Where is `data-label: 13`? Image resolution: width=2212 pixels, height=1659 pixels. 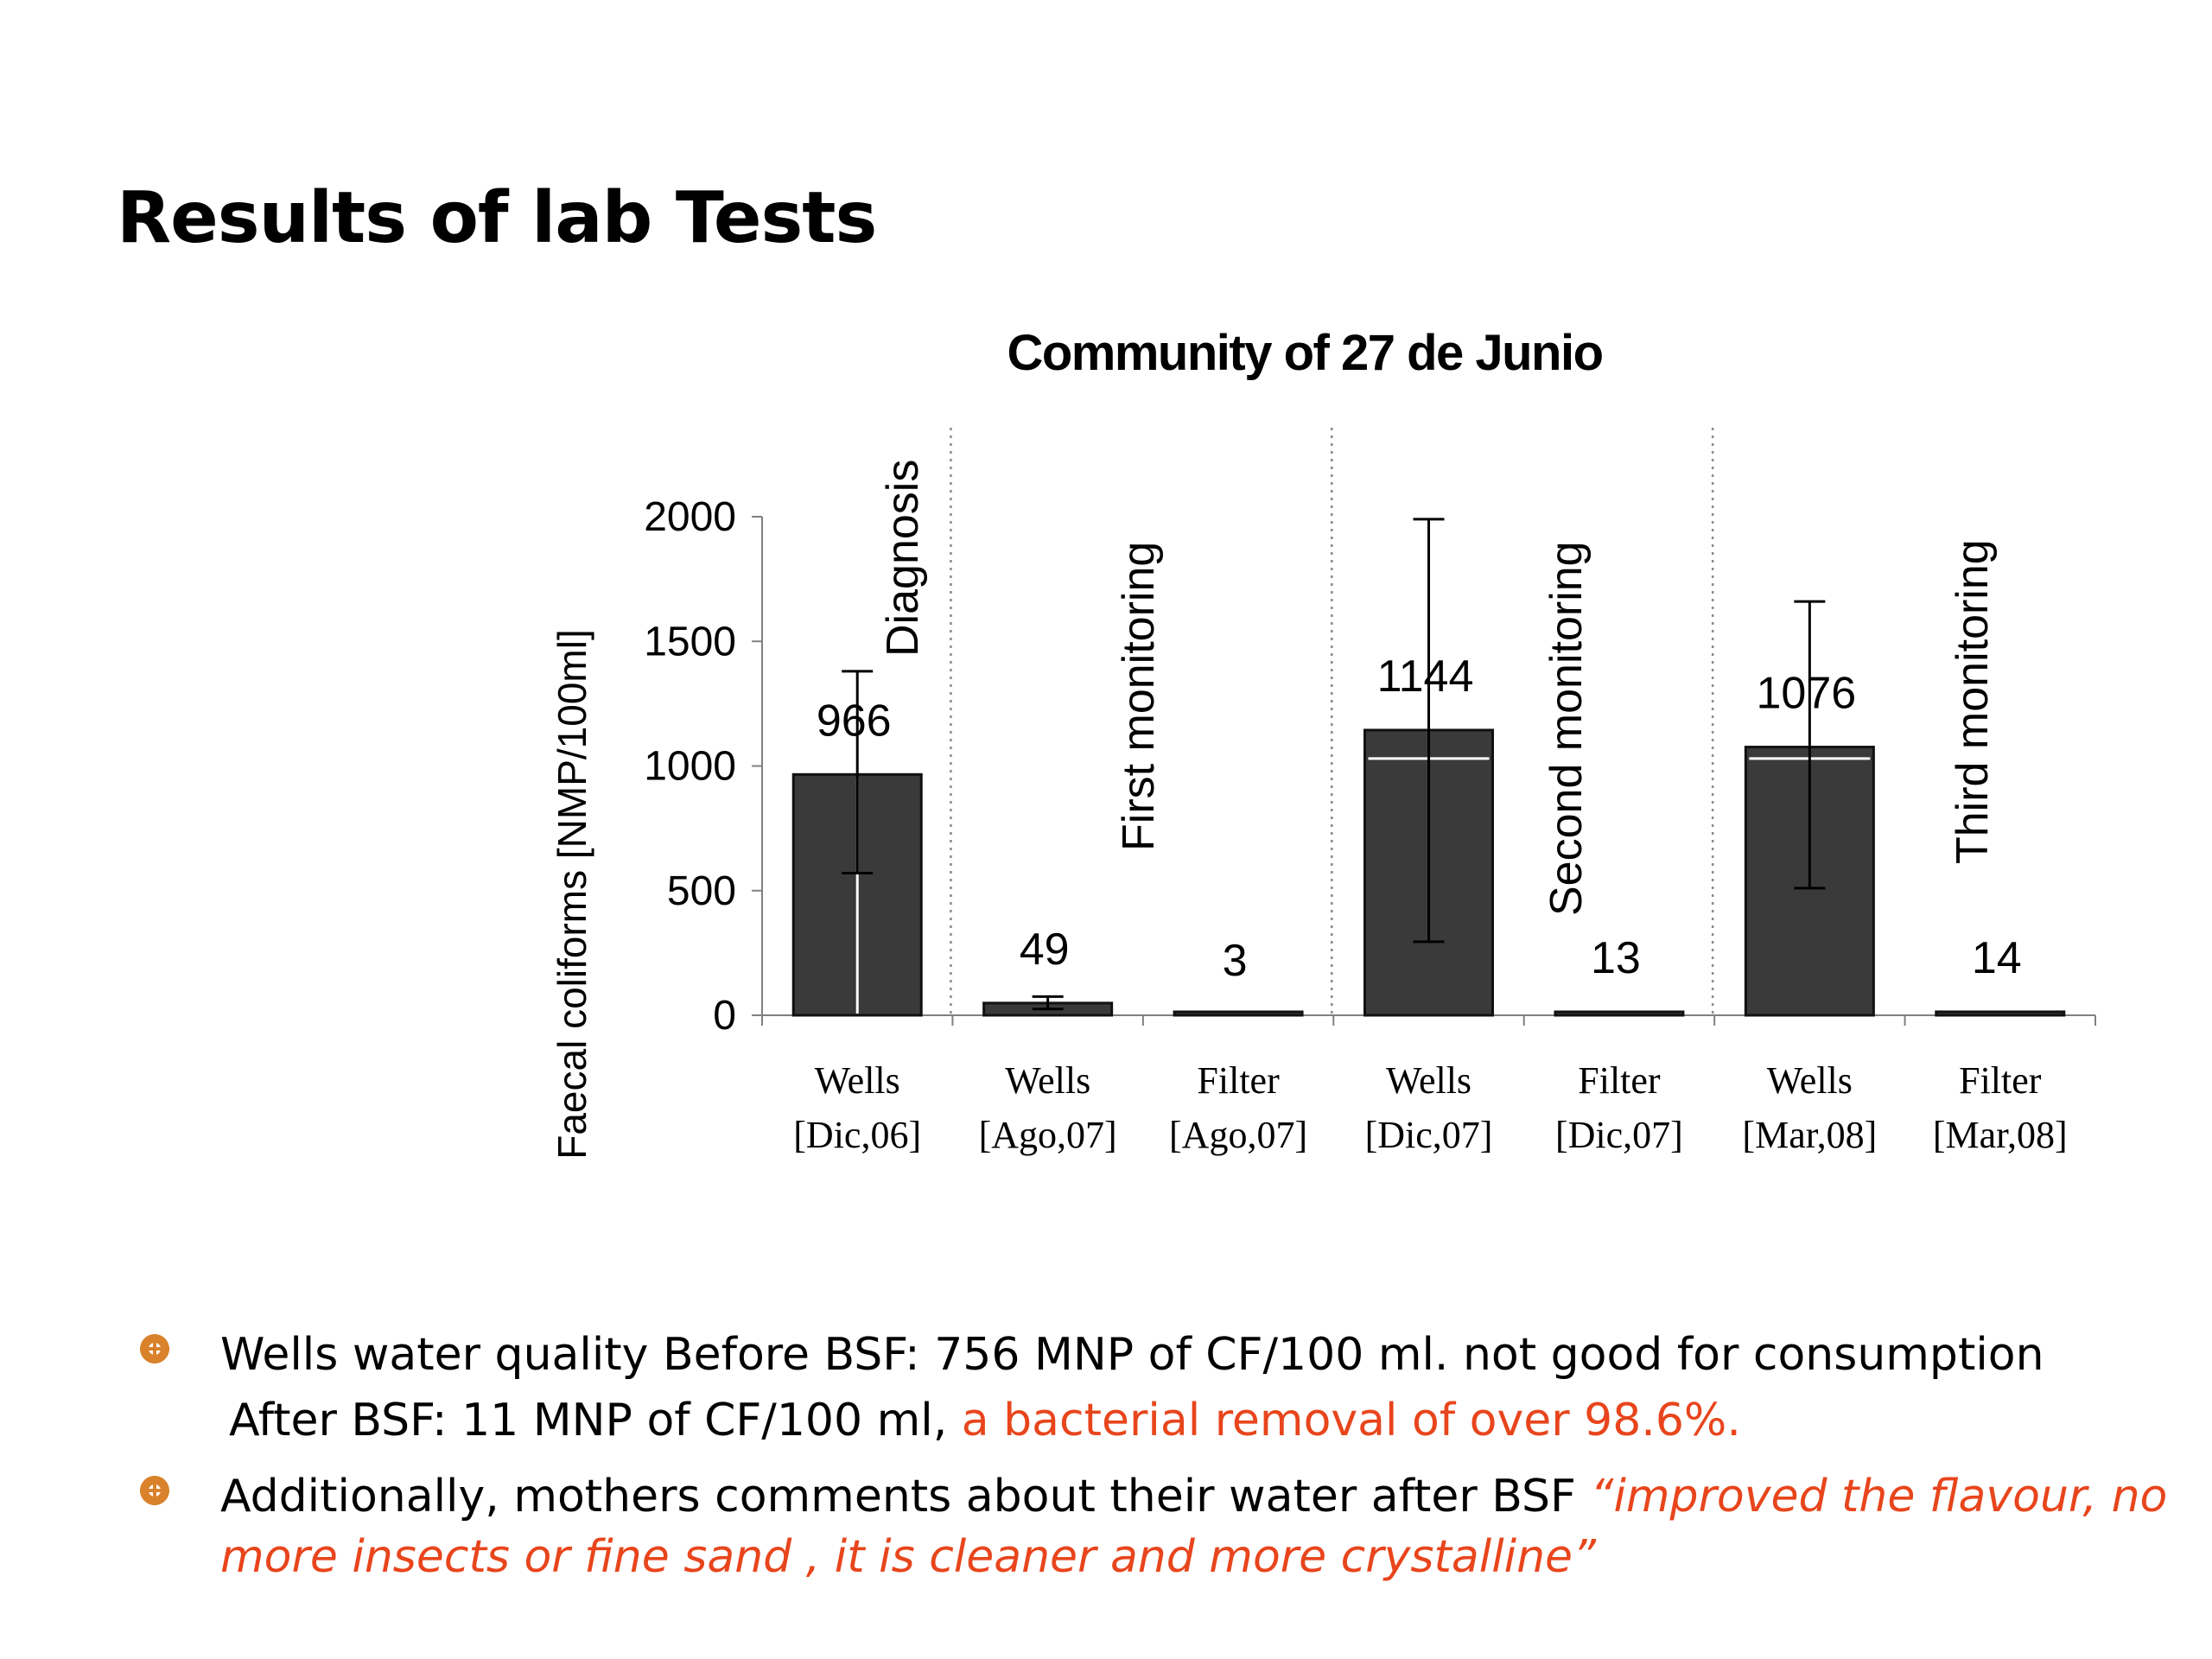
data-label: 13 is located at coordinates (1616, 958).